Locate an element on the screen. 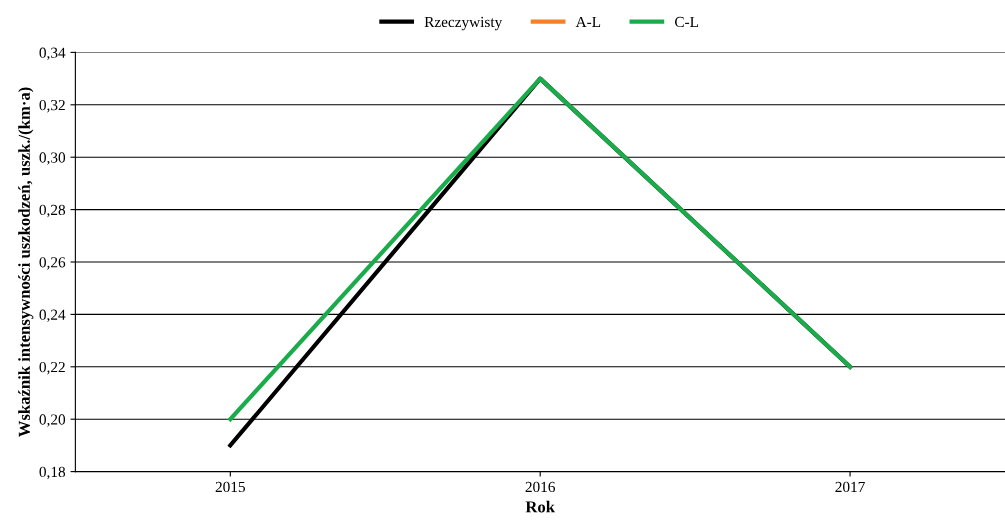  x-tick-label: 2017 is located at coordinates (850, 487).